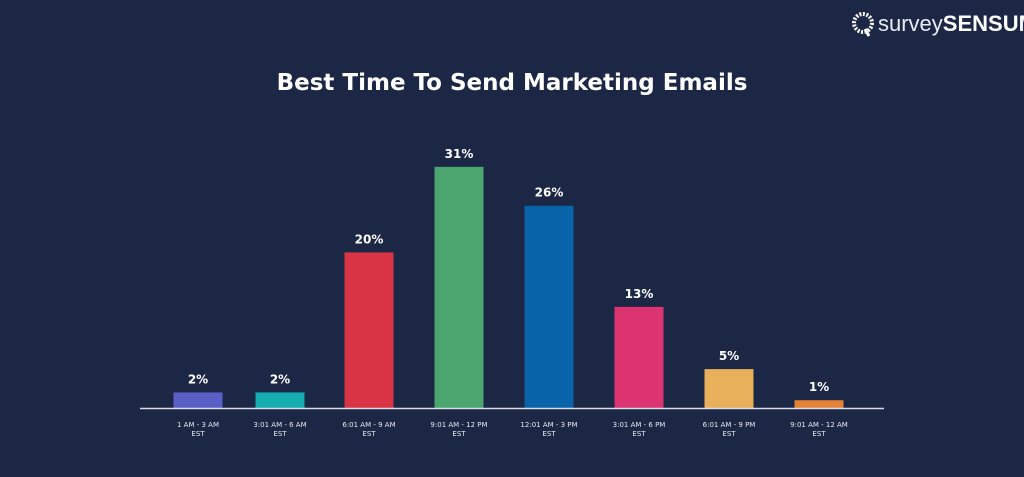  I want to click on surveysensum-logo: surveySENSUM, so click(936, 24).